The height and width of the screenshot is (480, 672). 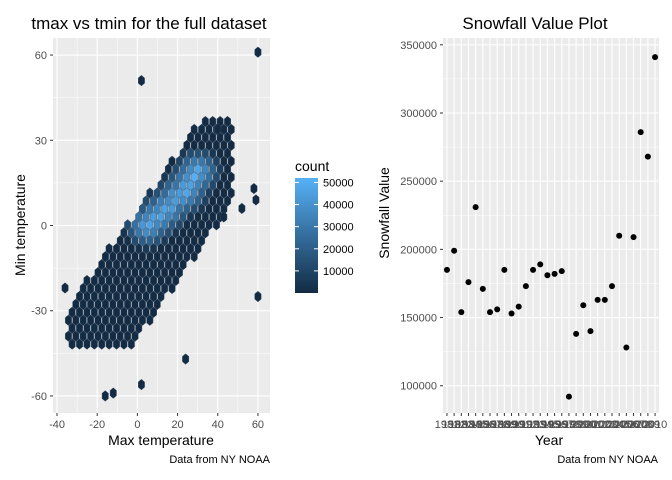 What do you see at coordinates (418, 387) in the screenshot?
I see `y-tick-label: 100000` at bounding box center [418, 387].